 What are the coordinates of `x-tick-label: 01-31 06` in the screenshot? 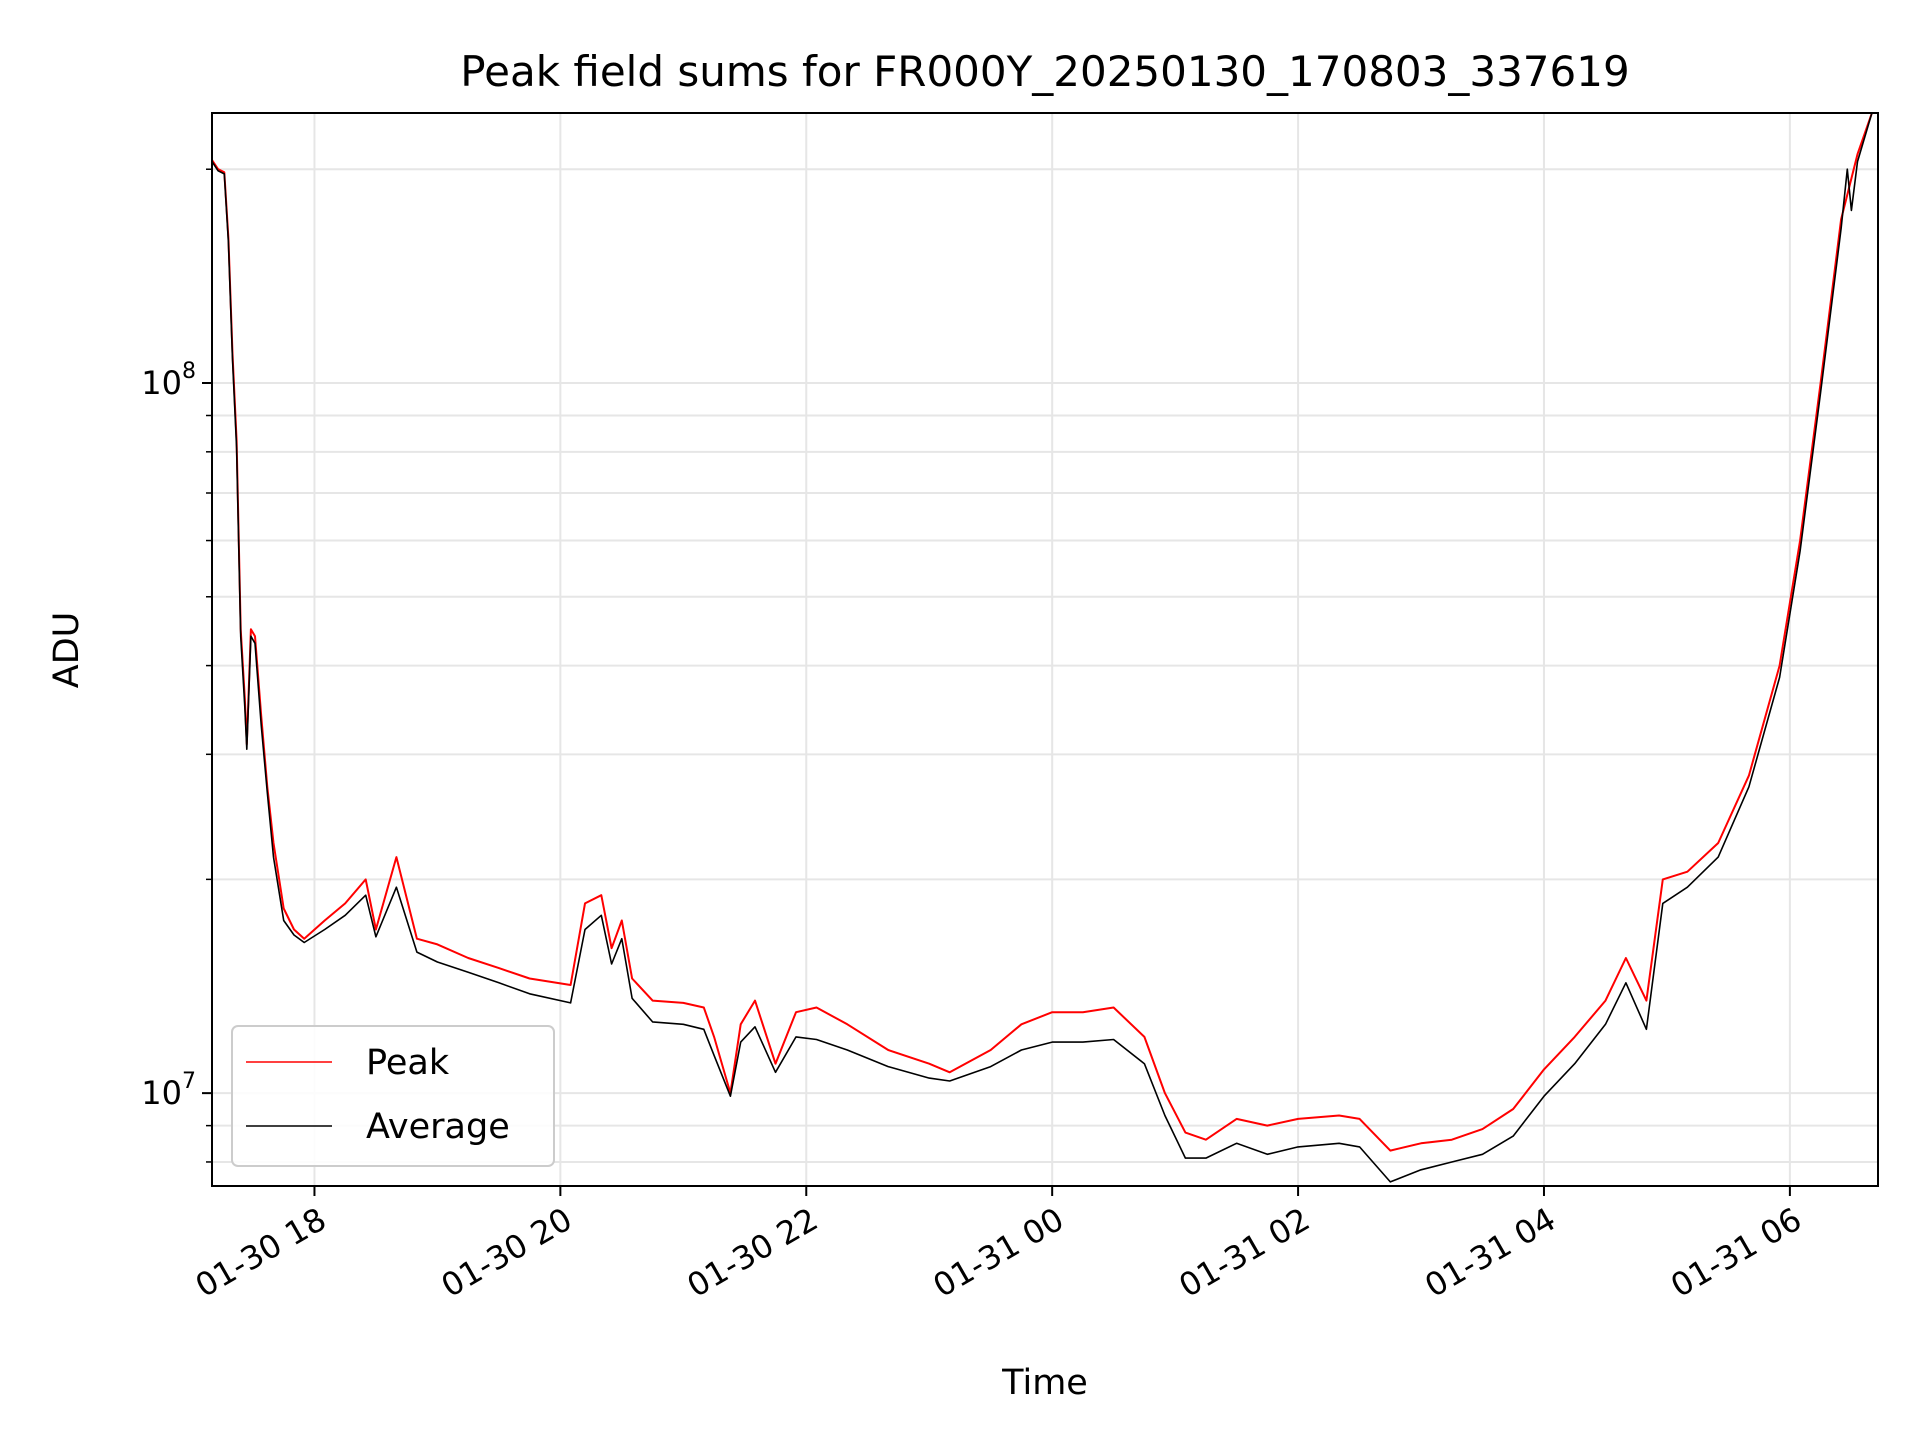 It's located at (1736, 1252).